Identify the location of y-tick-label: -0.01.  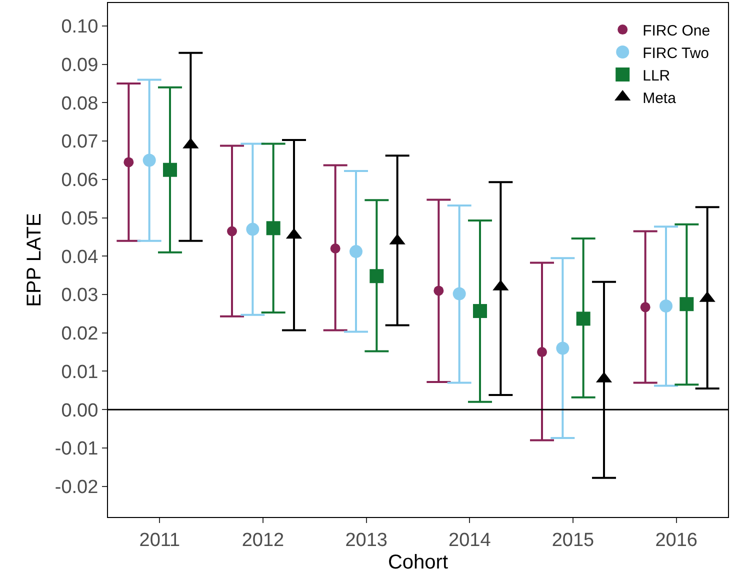
(76, 449).